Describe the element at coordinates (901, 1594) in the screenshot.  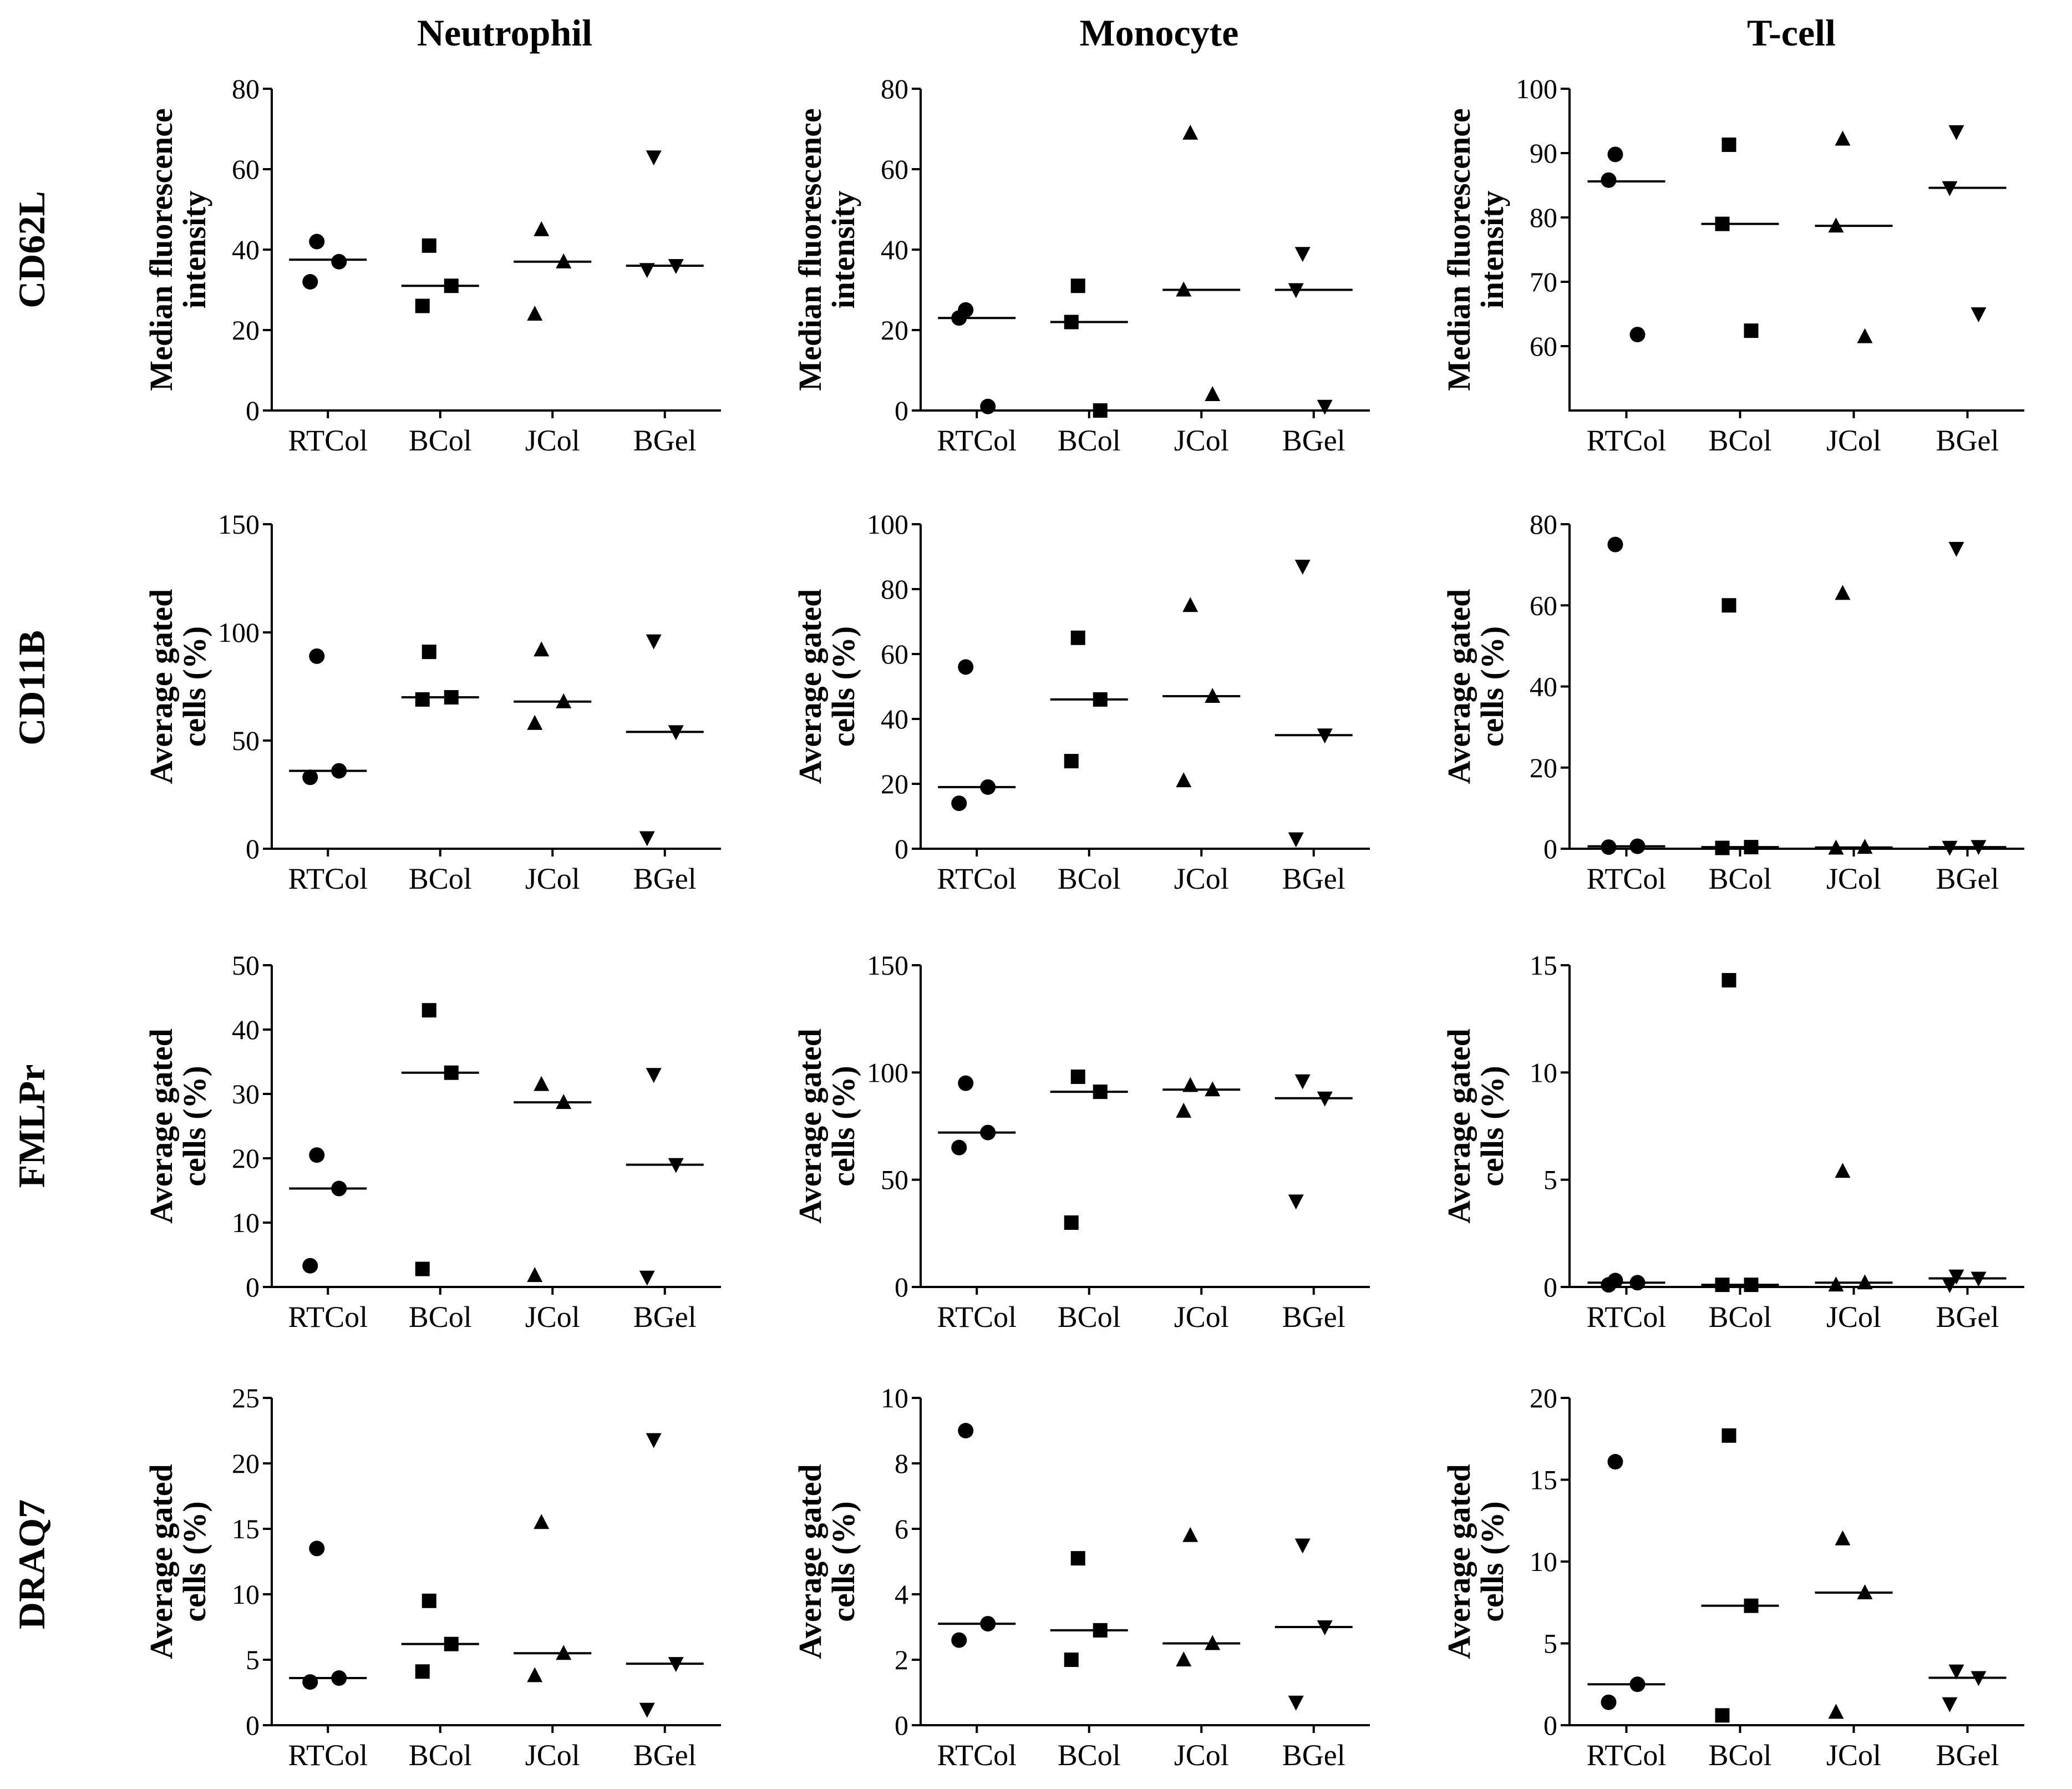
I see `y-tick-label: 4` at that location.